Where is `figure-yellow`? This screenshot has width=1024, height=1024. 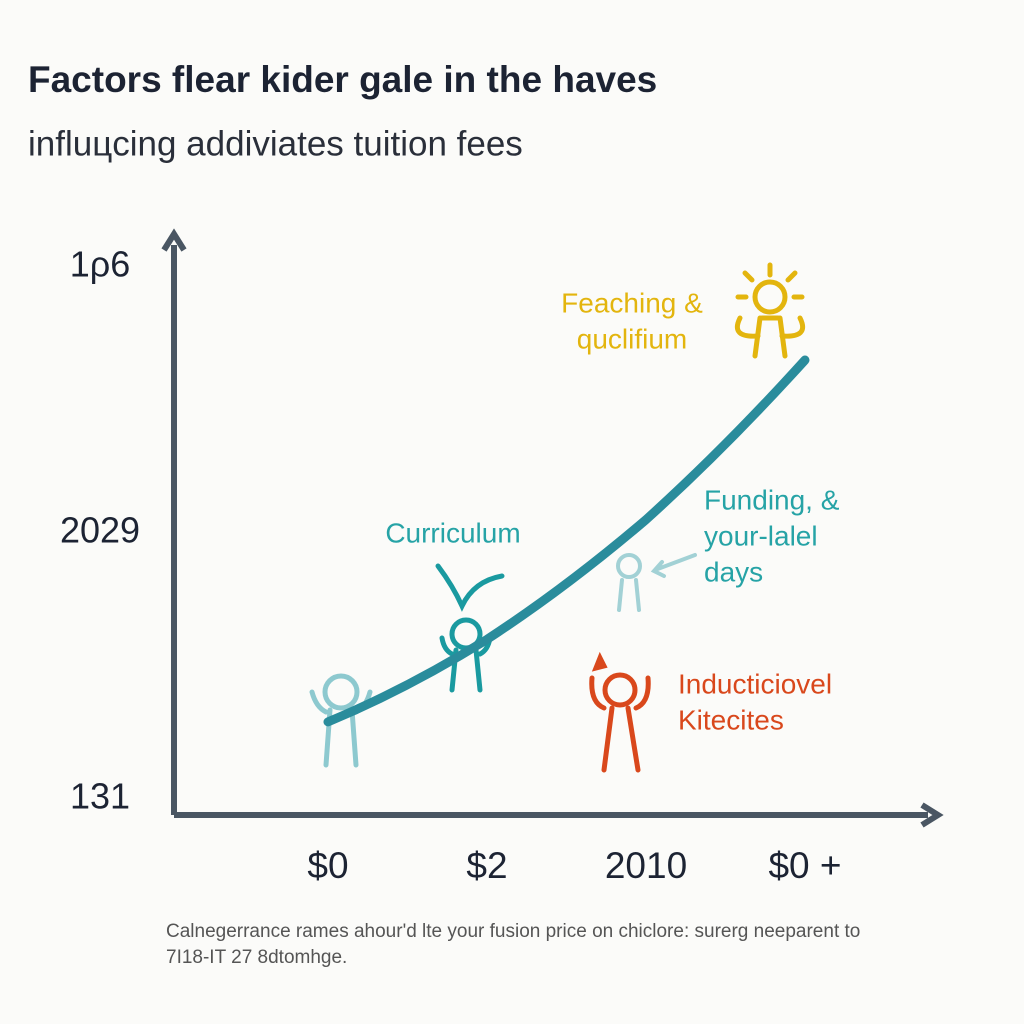
figure-yellow is located at coordinates (770, 310).